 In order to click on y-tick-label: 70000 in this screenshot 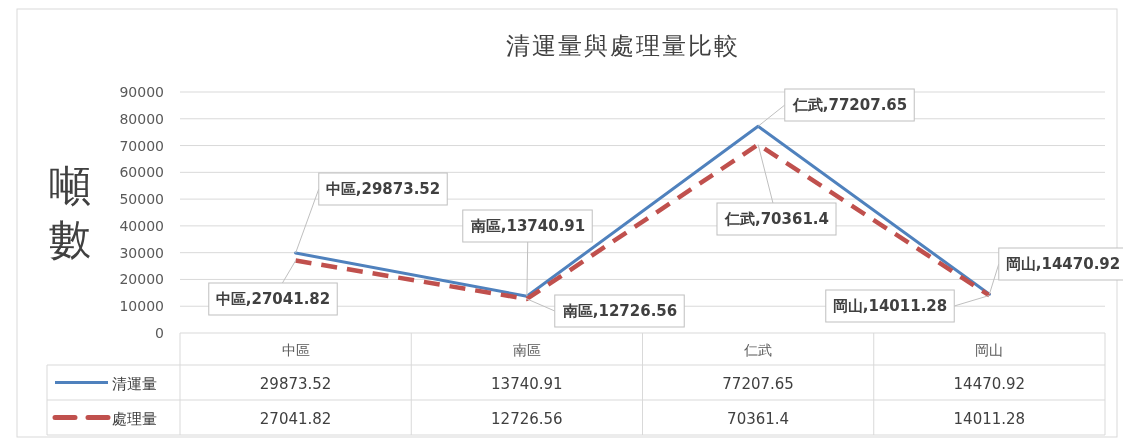, I will do `click(141, 145)`.